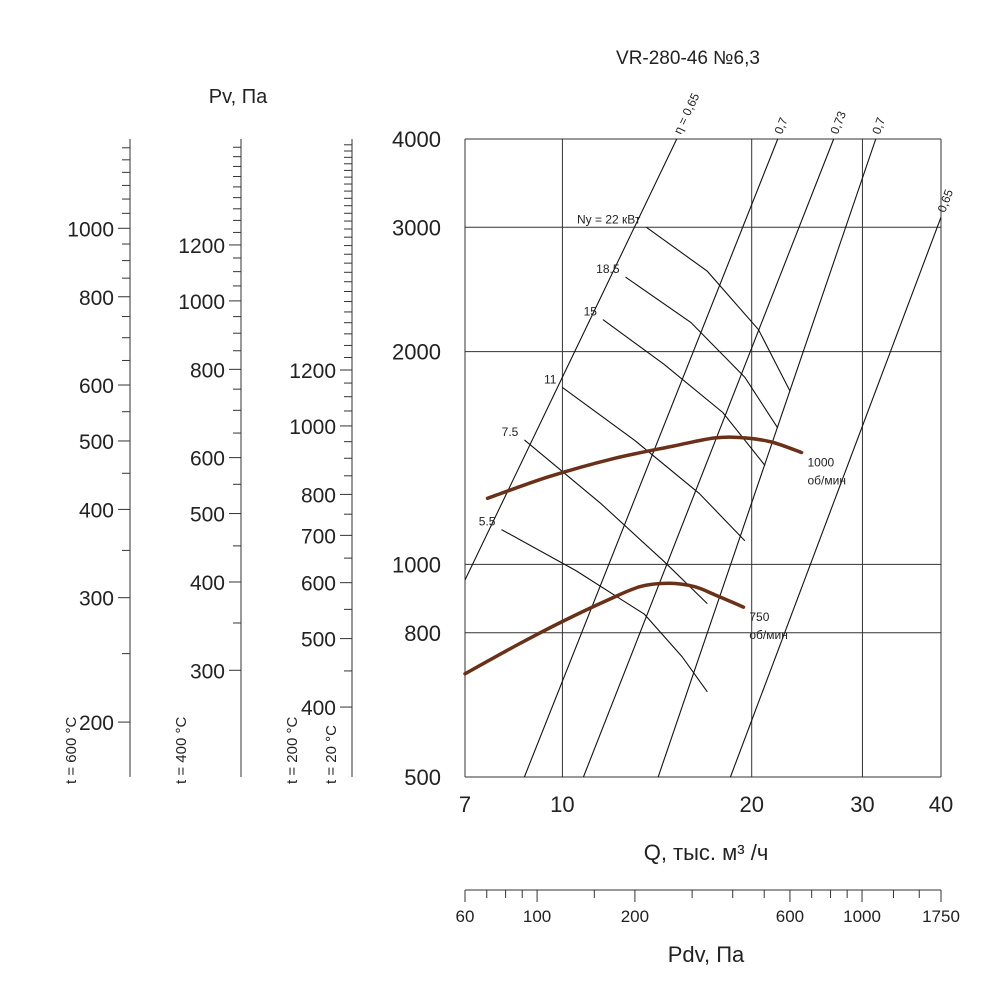 The width and height of the screenshot is (1000, 1000). I want to click on pv-scale-title: Pv, Па, so click(238, 97).